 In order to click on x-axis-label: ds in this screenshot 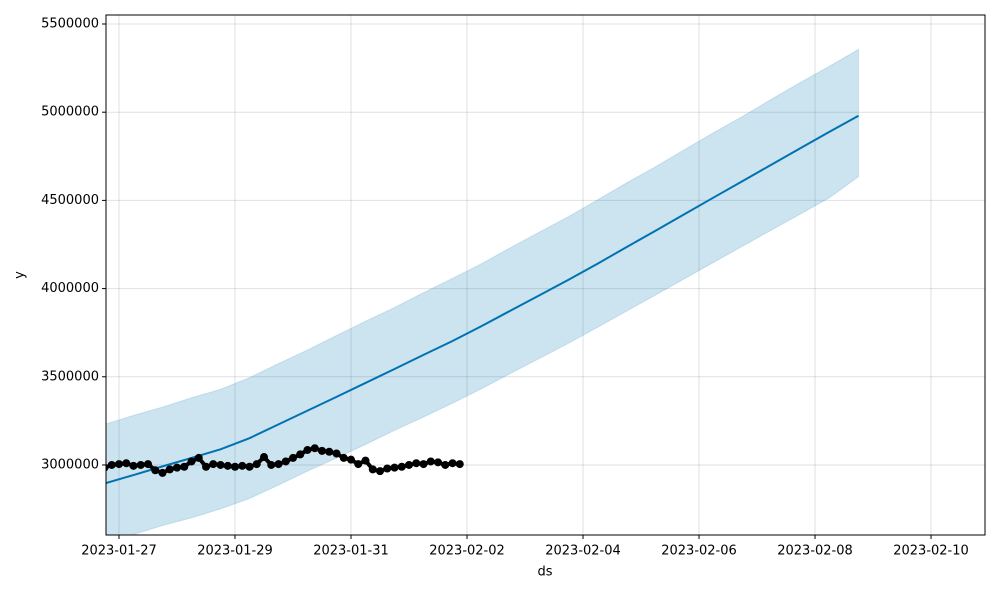, I will do `click(544, 572)`.